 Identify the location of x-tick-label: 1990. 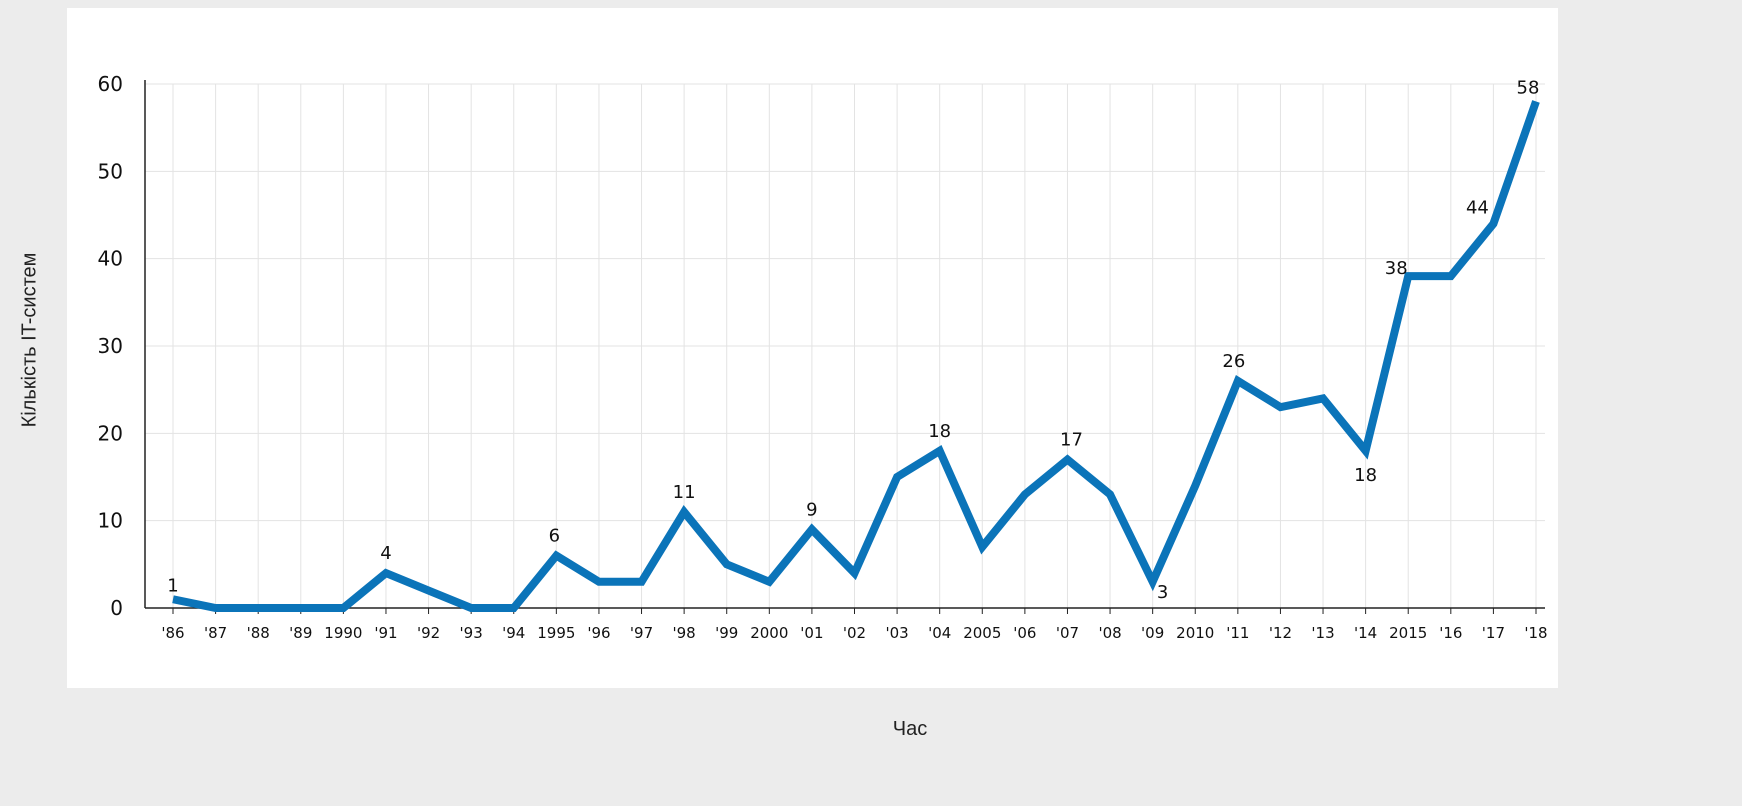
(343, 633).